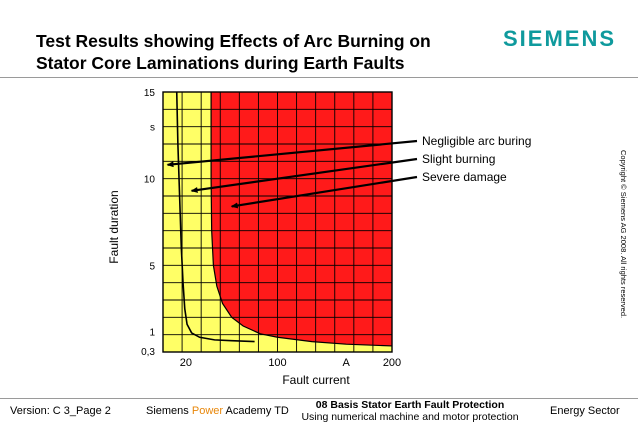 The height and width of the screenshot is (442, 638). What do you see at coordinates (347, 363) in the screenshot?
I see `x-tick-label: A` at bounding box center [347, 363].